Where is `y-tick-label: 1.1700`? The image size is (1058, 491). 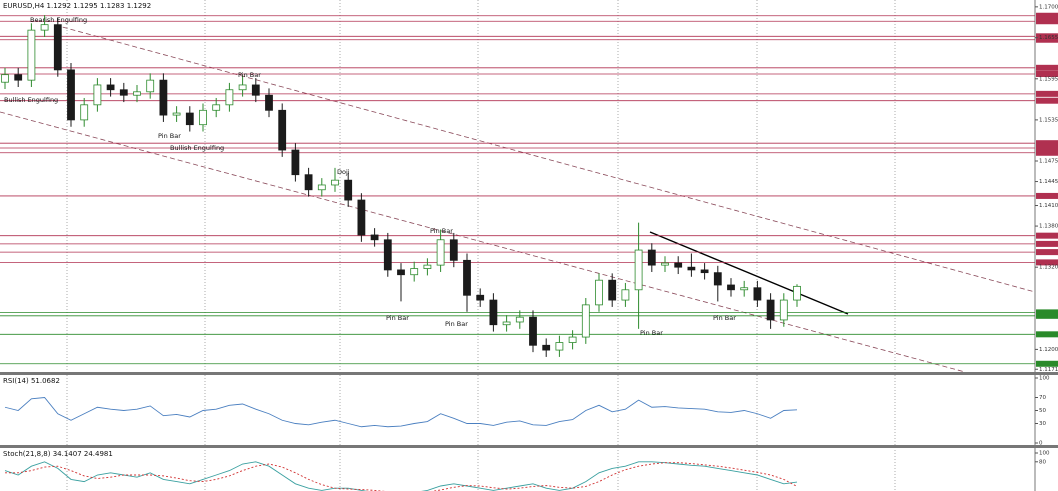 y-tick-label: 1.1700 is located at coordinates (1048, 7).